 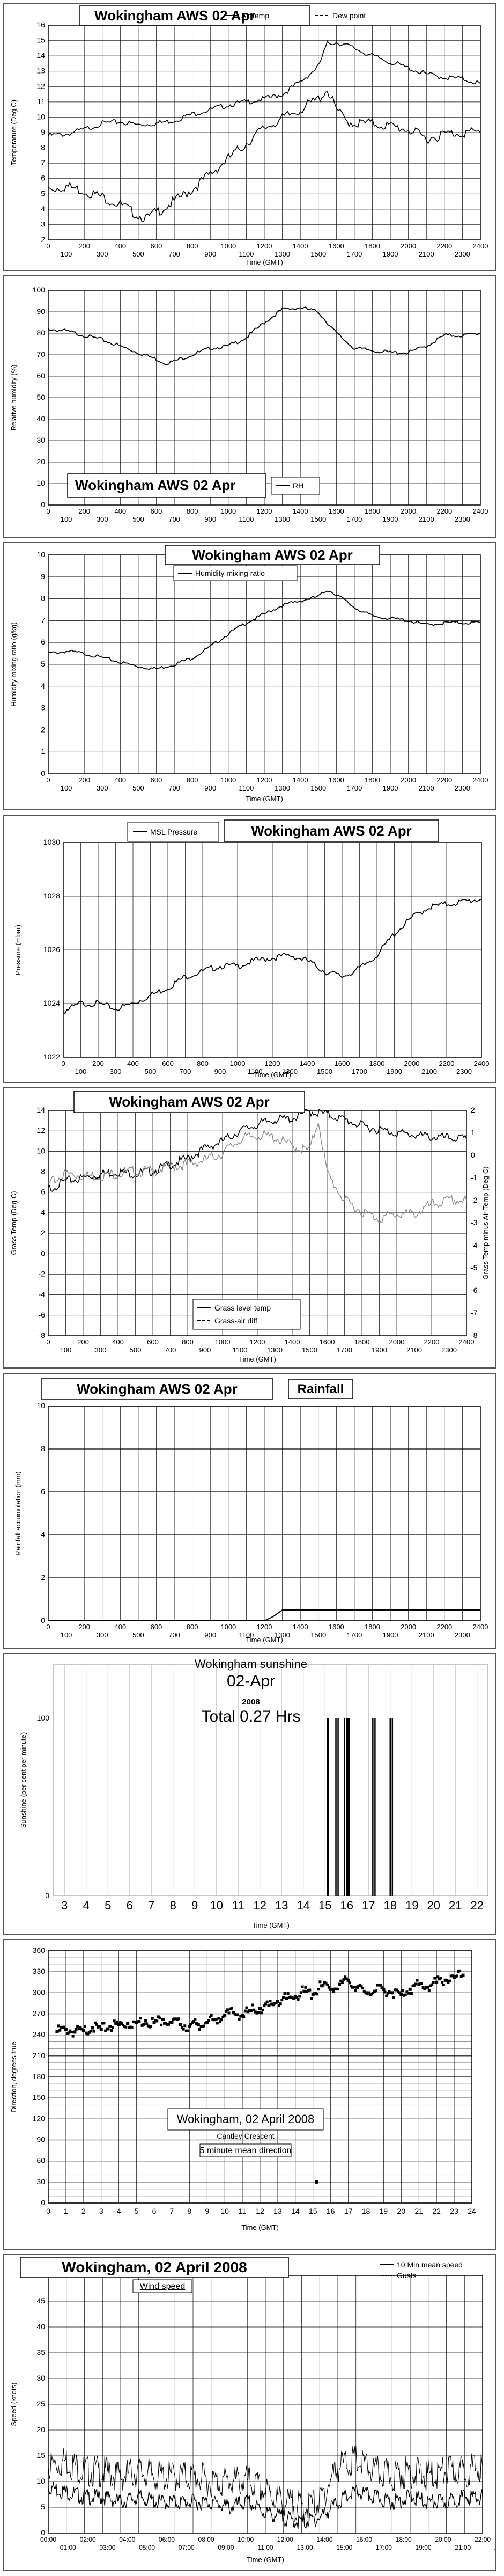 I want to click on x-tick-label: 400, so click(x=120, y=246).